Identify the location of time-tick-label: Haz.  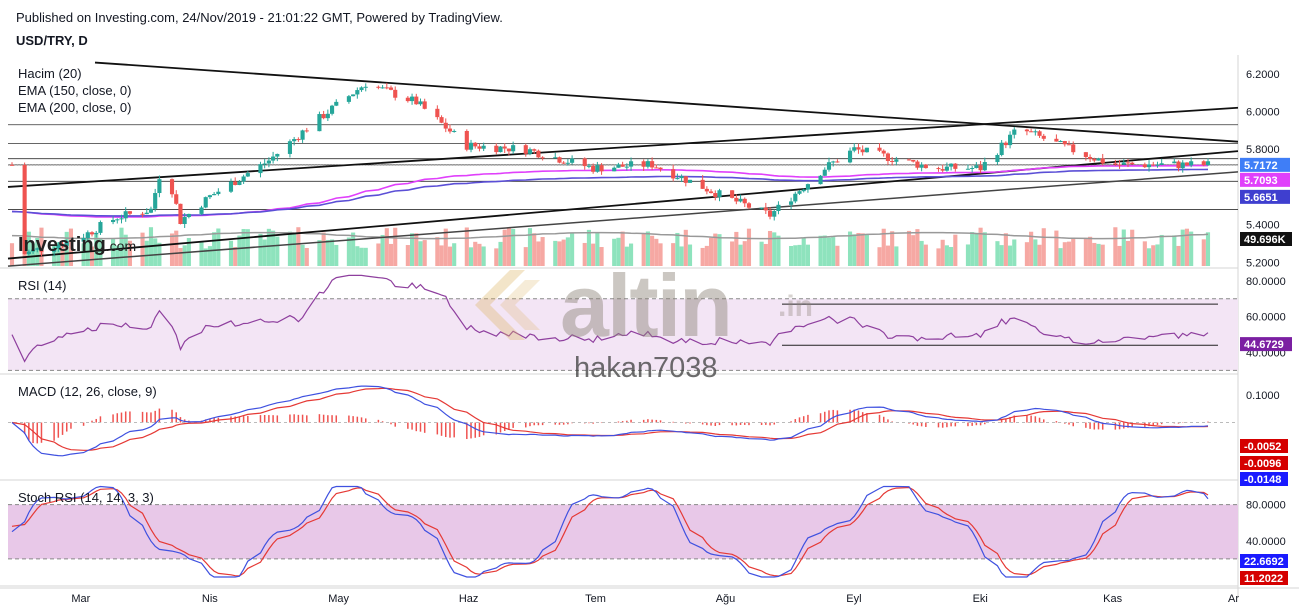
(469, 599).